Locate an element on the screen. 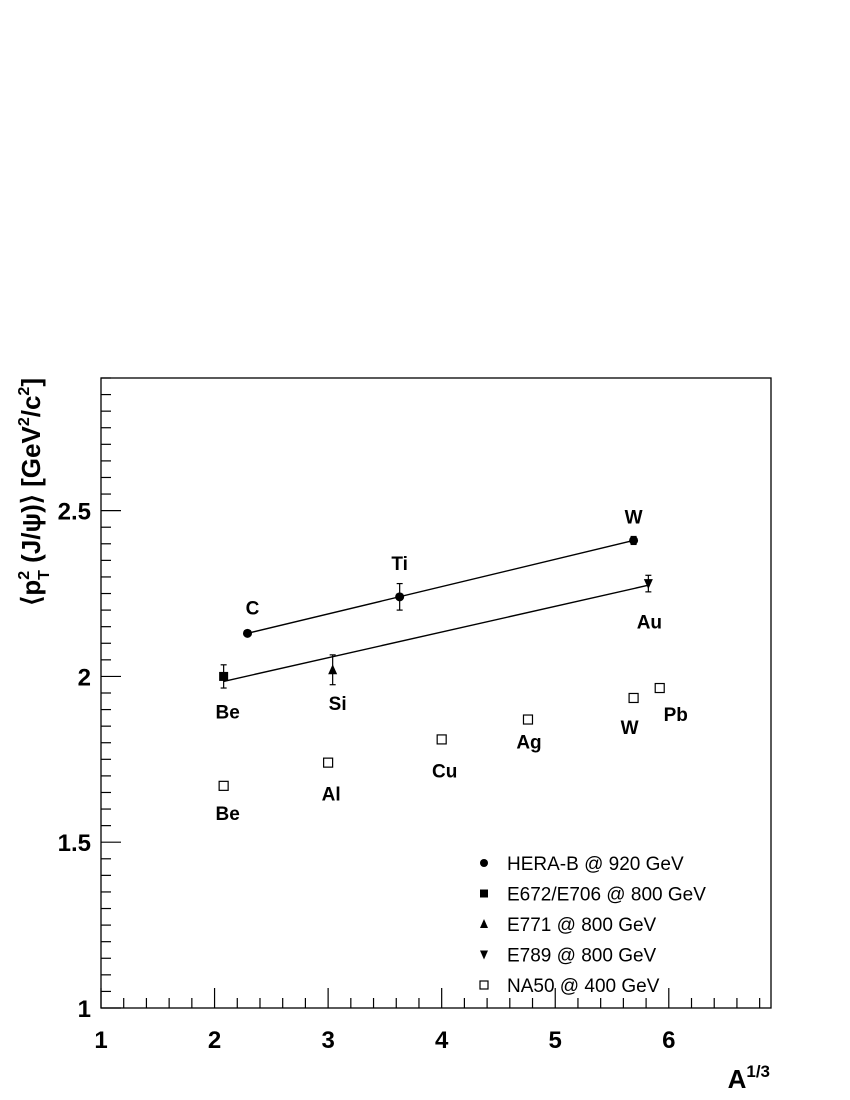  data-points is located at coordinates (441, 663).